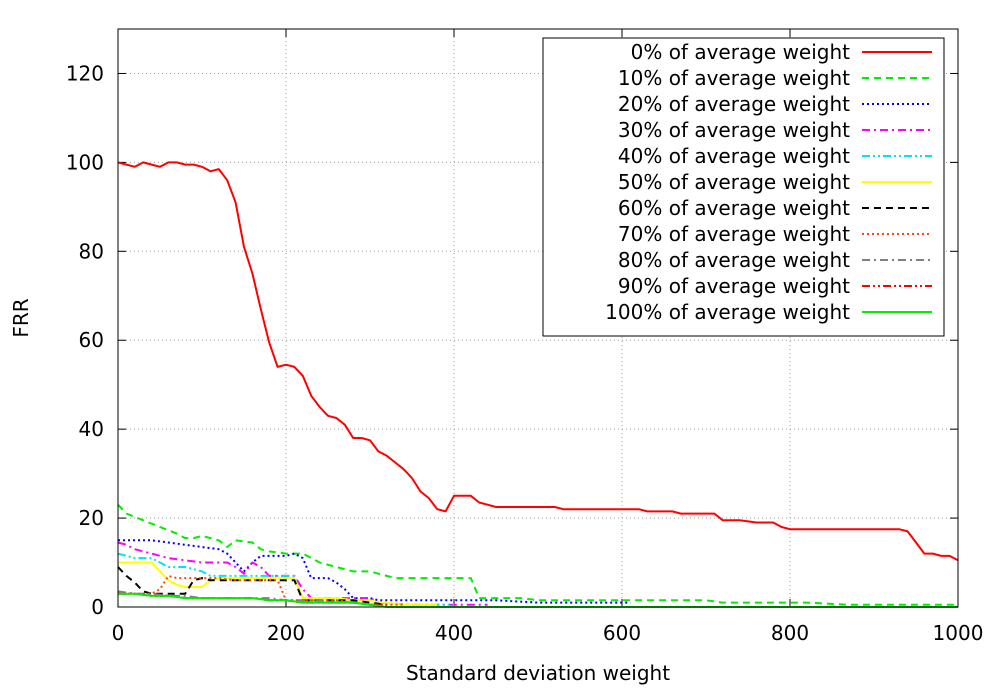  Describe the element at coordinates (734, 182) in the screenshot. I see `legend-label: 50% of average weight` at that location.